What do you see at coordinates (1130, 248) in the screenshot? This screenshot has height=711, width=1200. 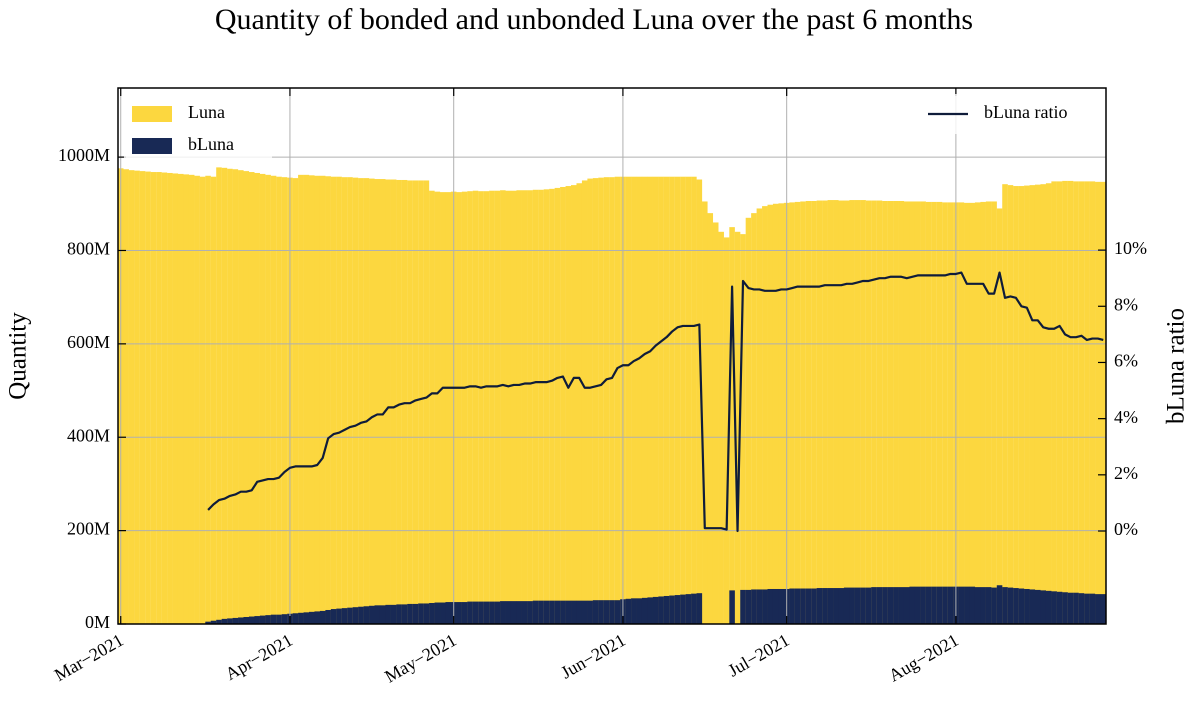 I see `y2-tick-label: 10%` at bounding box center [1130, 248].